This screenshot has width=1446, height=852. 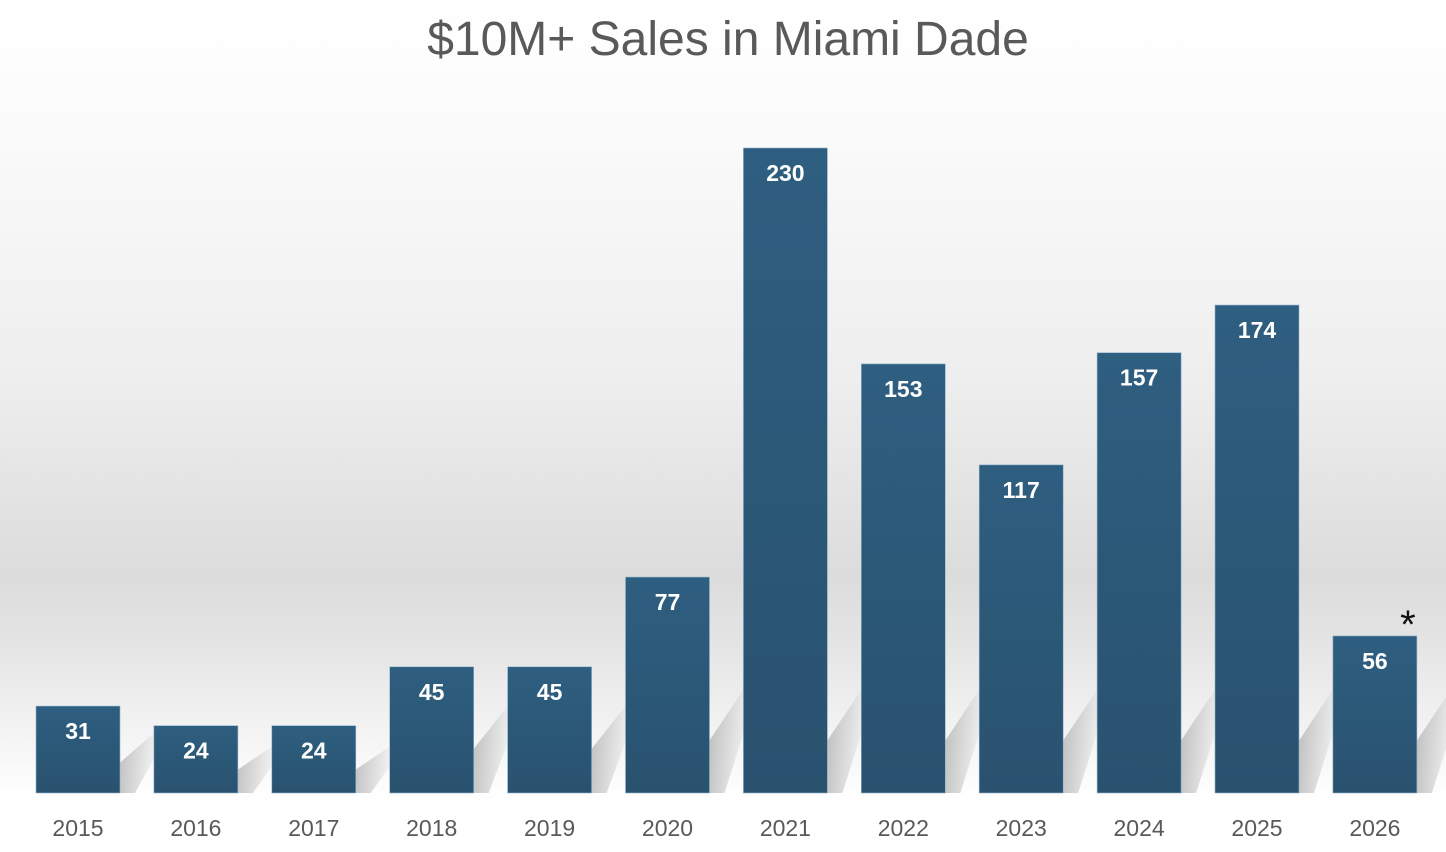 What do you see at coordinates (728, 39) in the screenshot?
I see `chart-title: $10M+ Sales in Miami Dade` at bounding box center [728, 39].